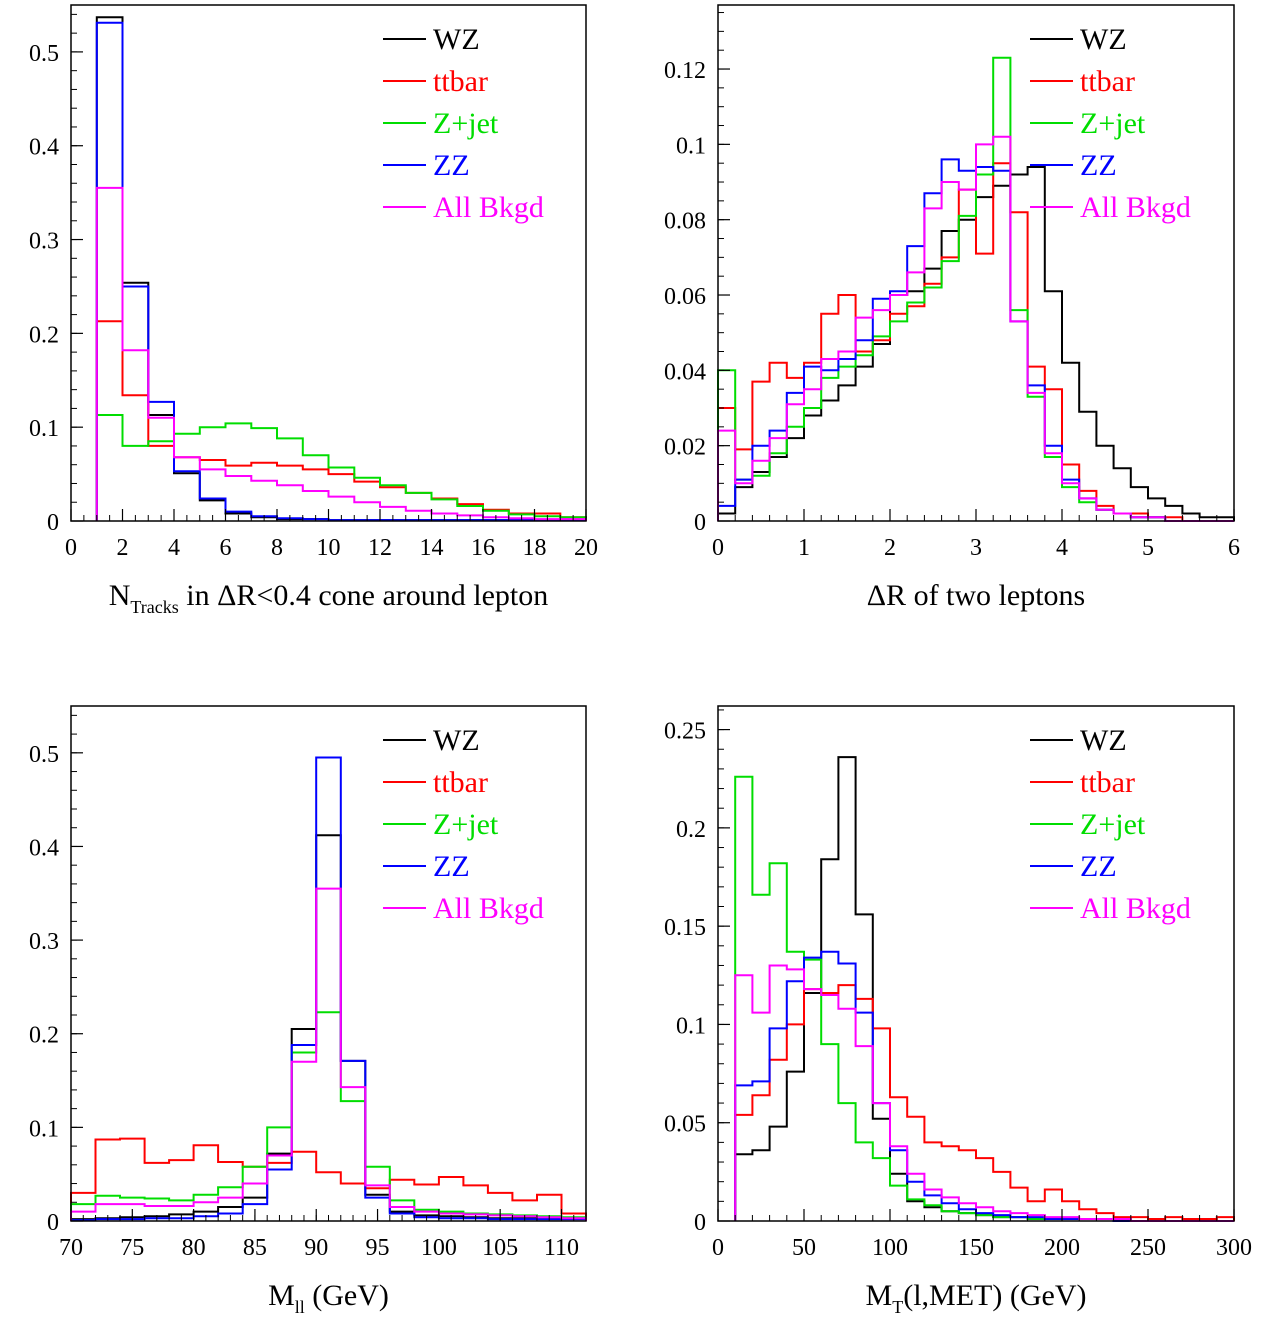 The width and height of the screenshot is (1274, 1320). Describe the element at coordinates (1062, 1248) in the screenshot. I see `x-tick-label: 200` at that location.